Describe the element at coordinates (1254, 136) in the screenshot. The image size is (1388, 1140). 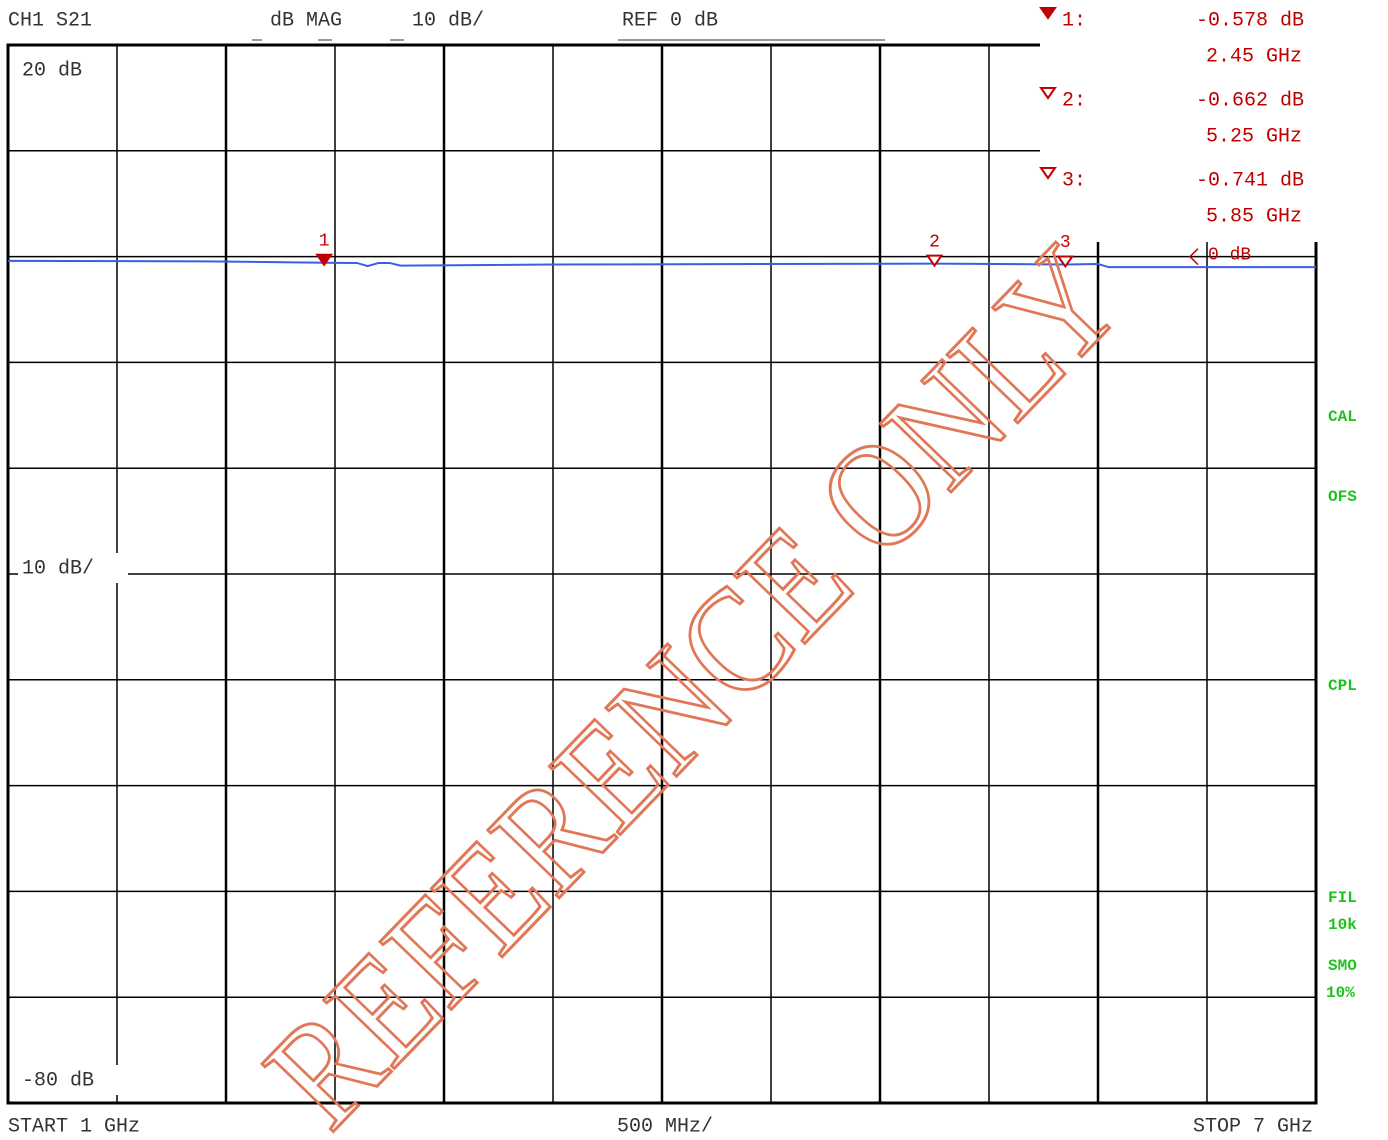
I see `readout-frequency: 5.25 GHz` at that location.